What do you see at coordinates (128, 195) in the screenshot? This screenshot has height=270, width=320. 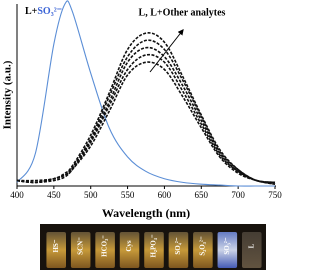 I see `x-tick-label: 550` at bounding box center [128, 195].